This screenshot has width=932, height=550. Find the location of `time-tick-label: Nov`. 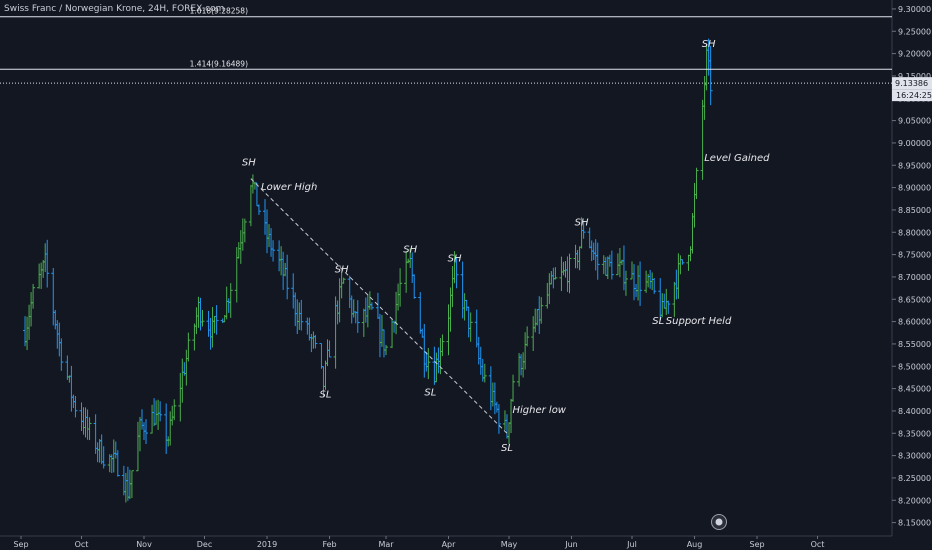

time-tick-label: Nov is located at coordinates (144, 544).